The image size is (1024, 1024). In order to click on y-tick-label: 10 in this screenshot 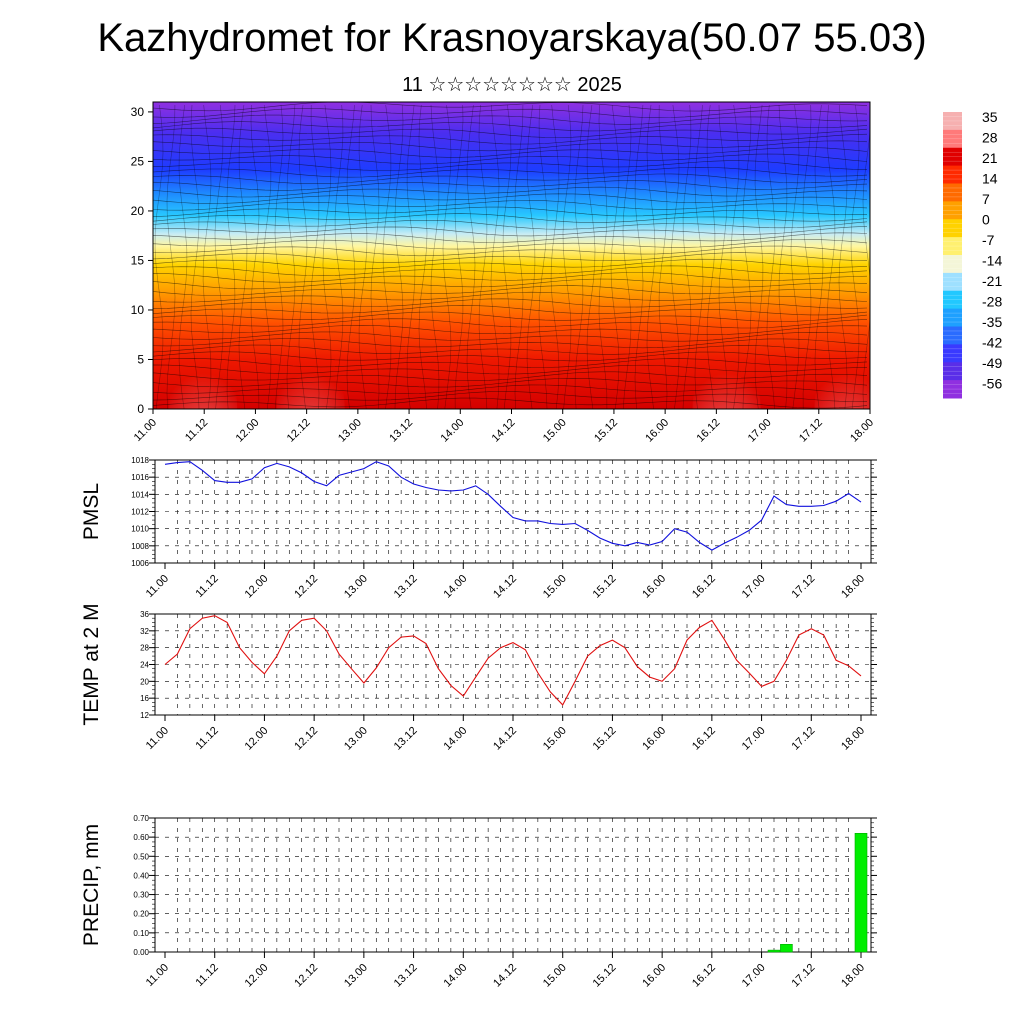, I will do `click(138, 310)`.